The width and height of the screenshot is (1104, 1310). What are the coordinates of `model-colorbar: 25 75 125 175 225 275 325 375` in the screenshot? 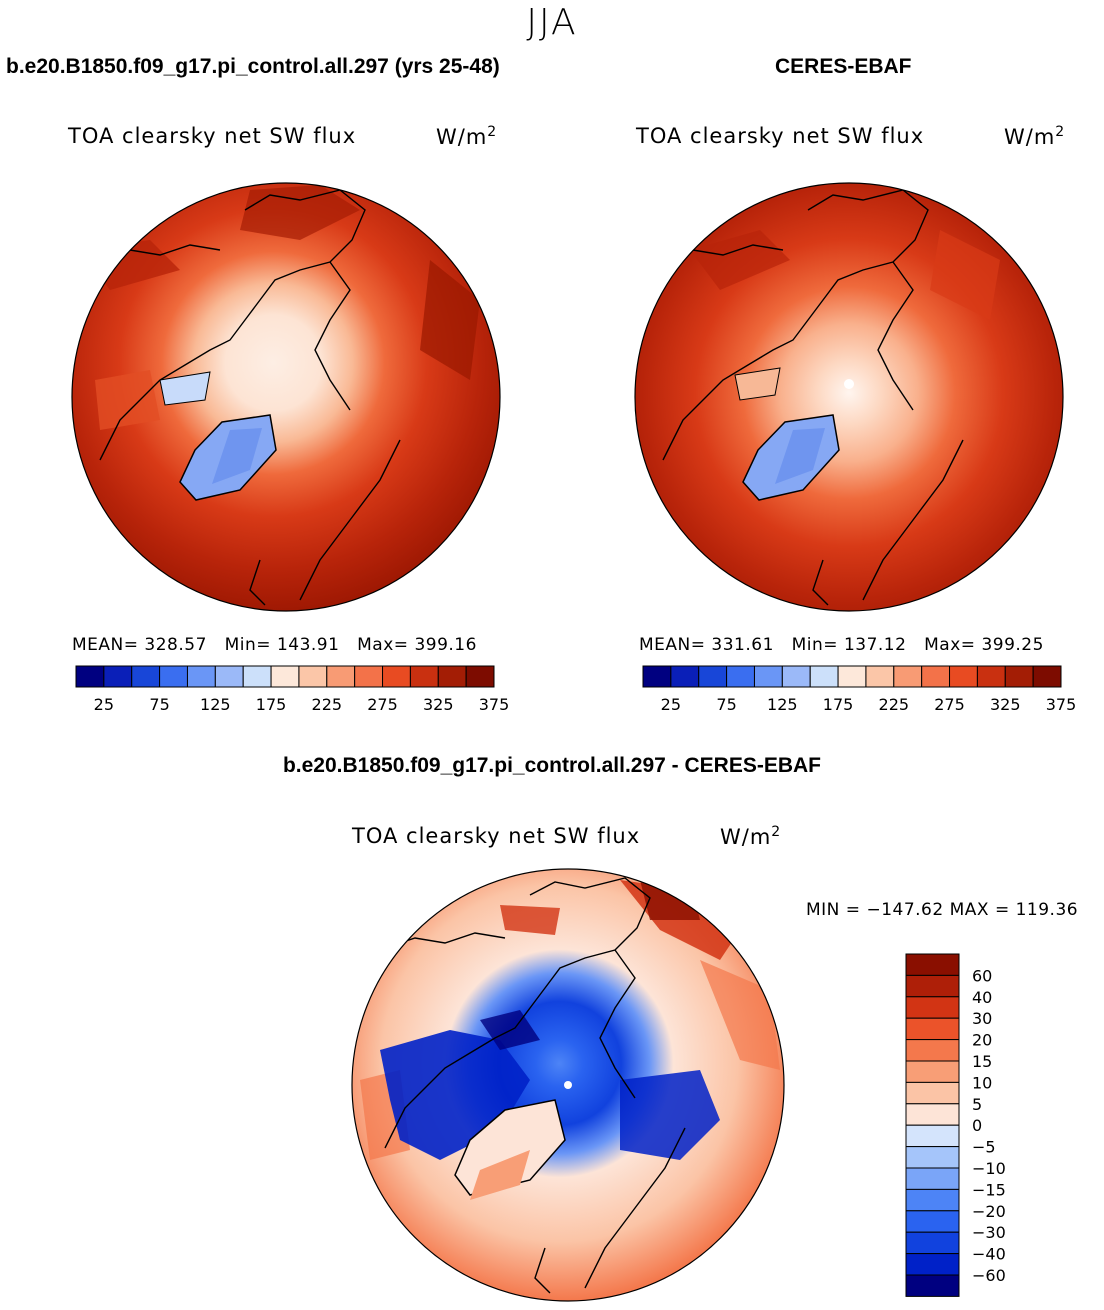 It's located at (292, 689).